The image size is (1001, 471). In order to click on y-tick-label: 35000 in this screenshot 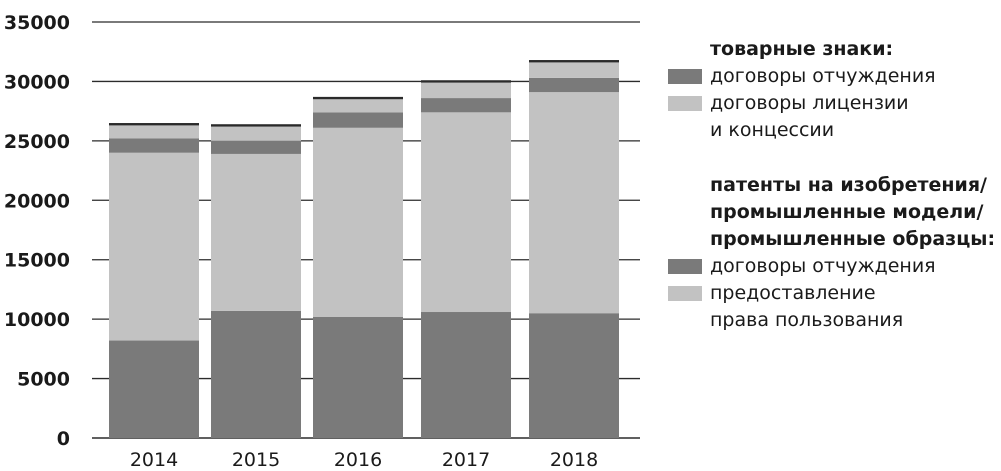, I will do `click(37, 23)`.